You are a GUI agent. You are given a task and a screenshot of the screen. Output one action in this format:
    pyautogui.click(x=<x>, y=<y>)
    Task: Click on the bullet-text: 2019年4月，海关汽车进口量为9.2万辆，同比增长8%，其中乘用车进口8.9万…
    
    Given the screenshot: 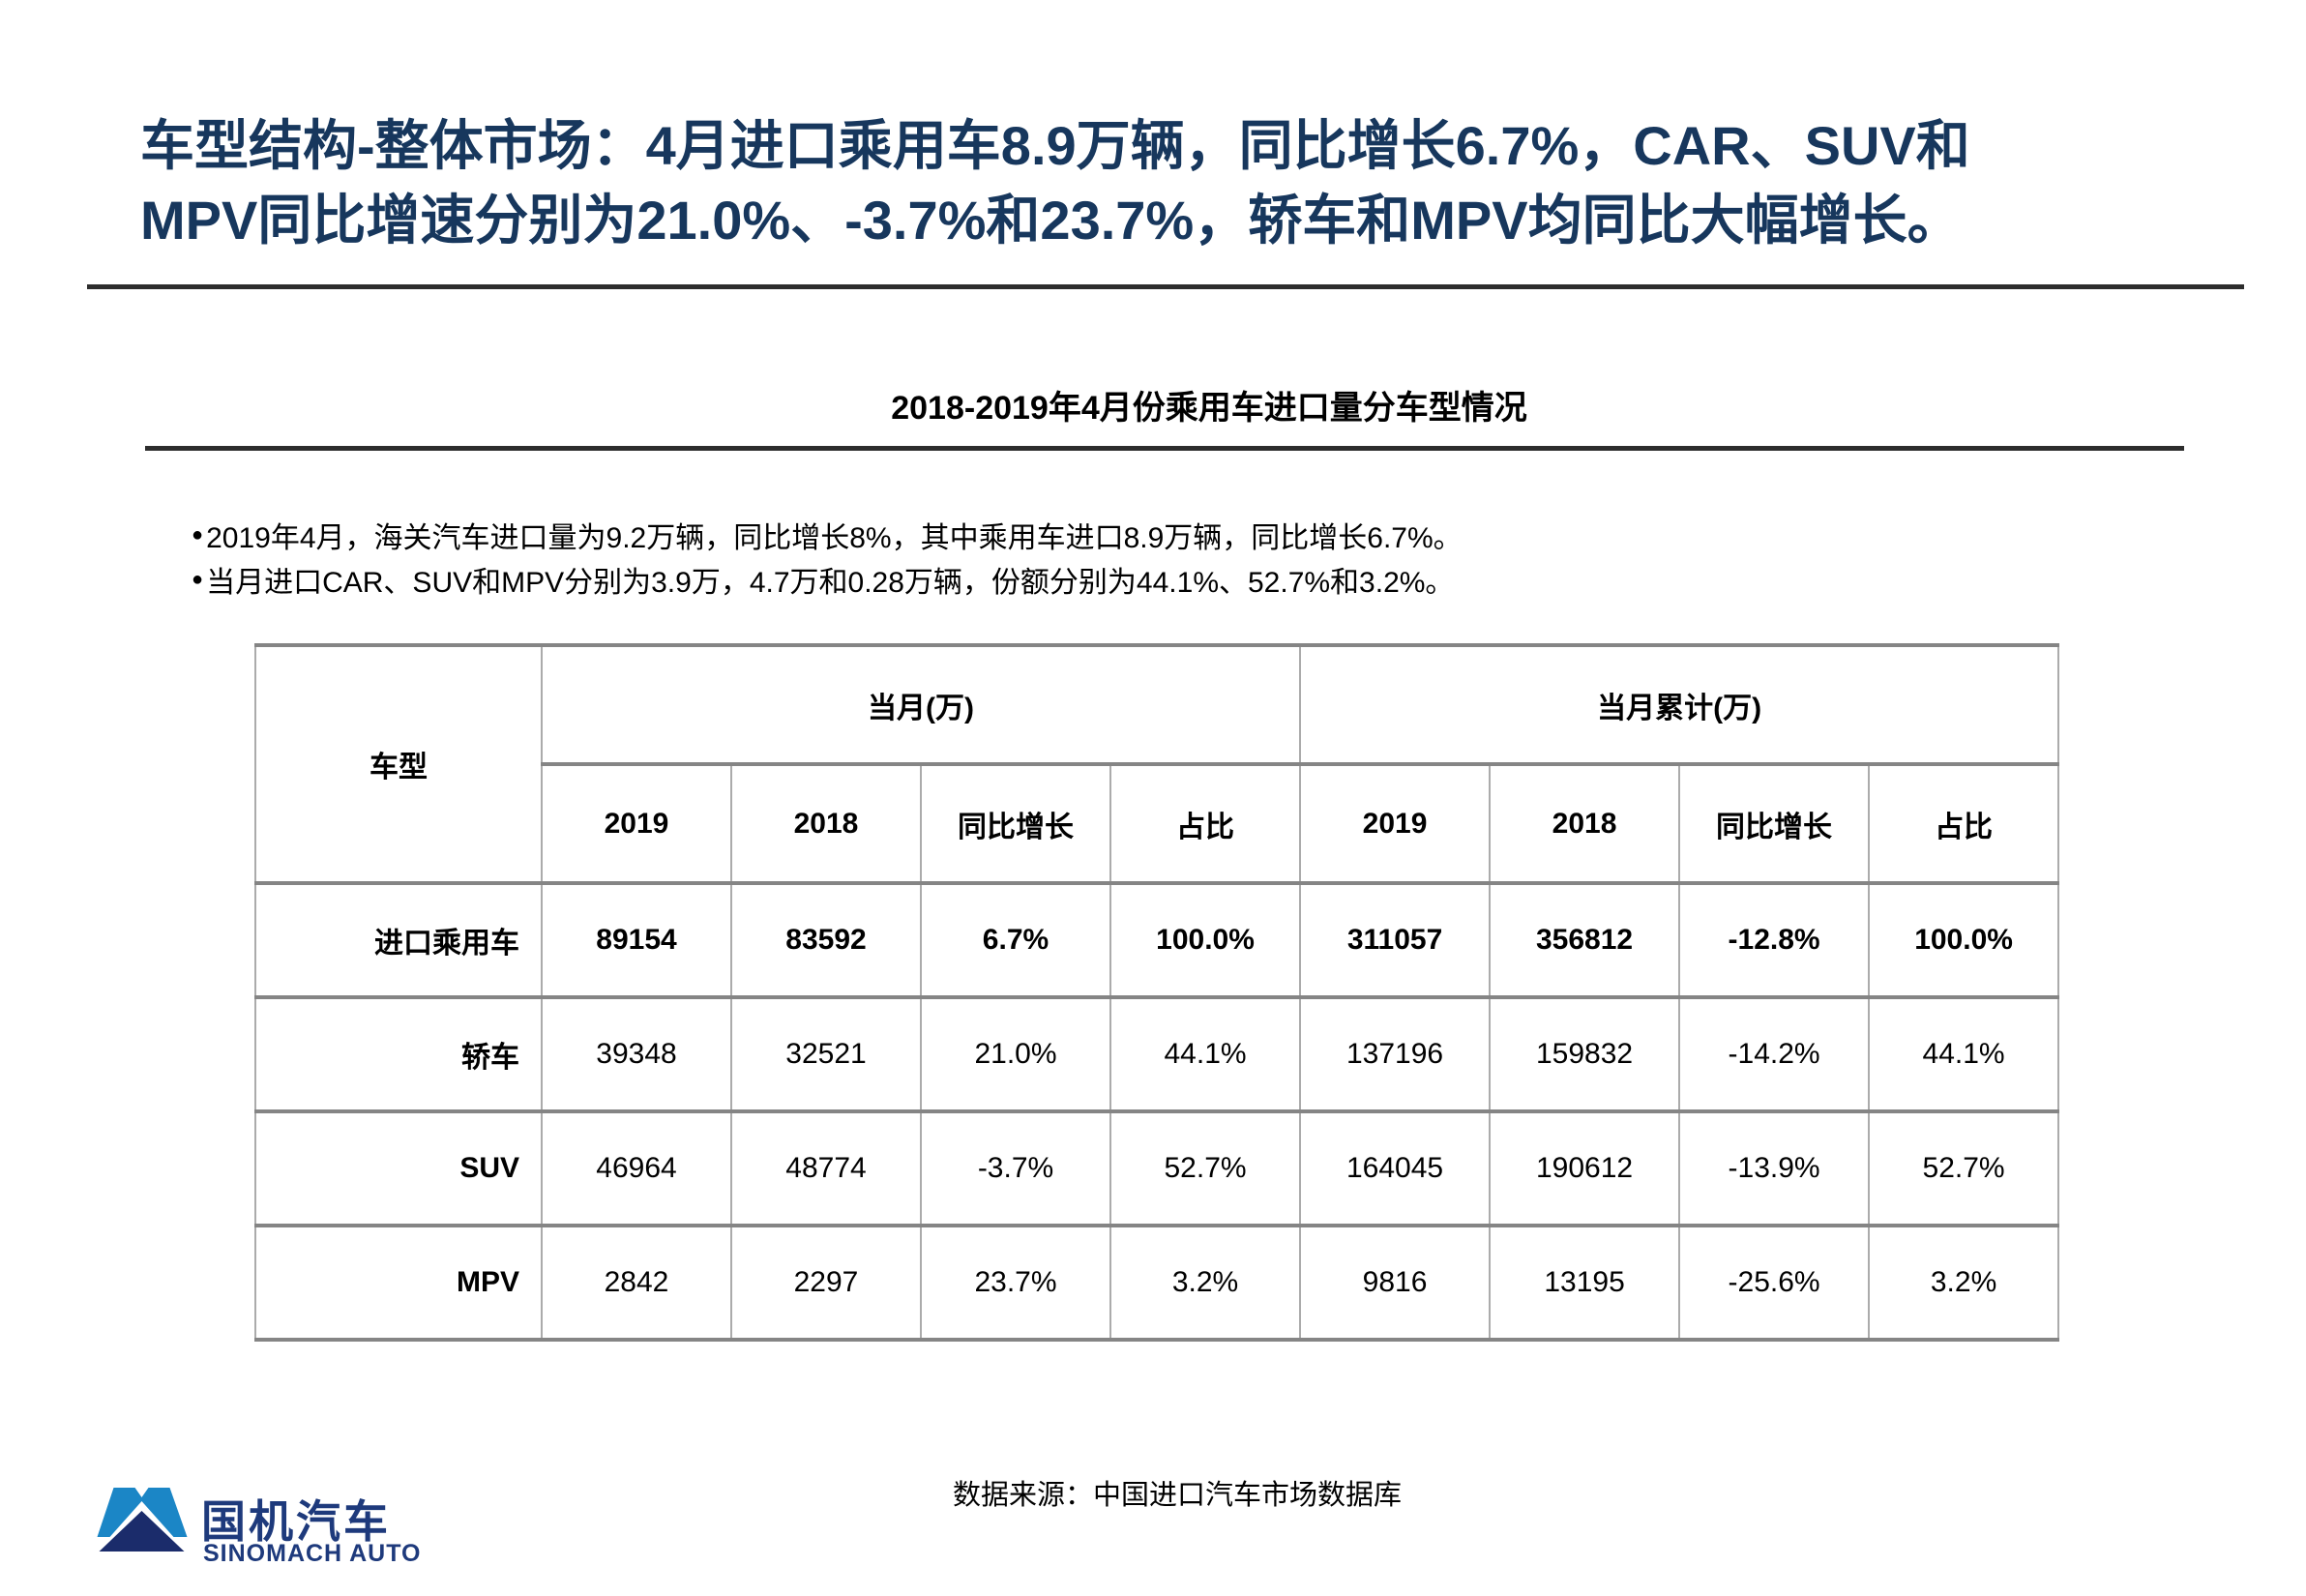 What is the action you would take?
    pyautogui.click(x=834, y=538)
    